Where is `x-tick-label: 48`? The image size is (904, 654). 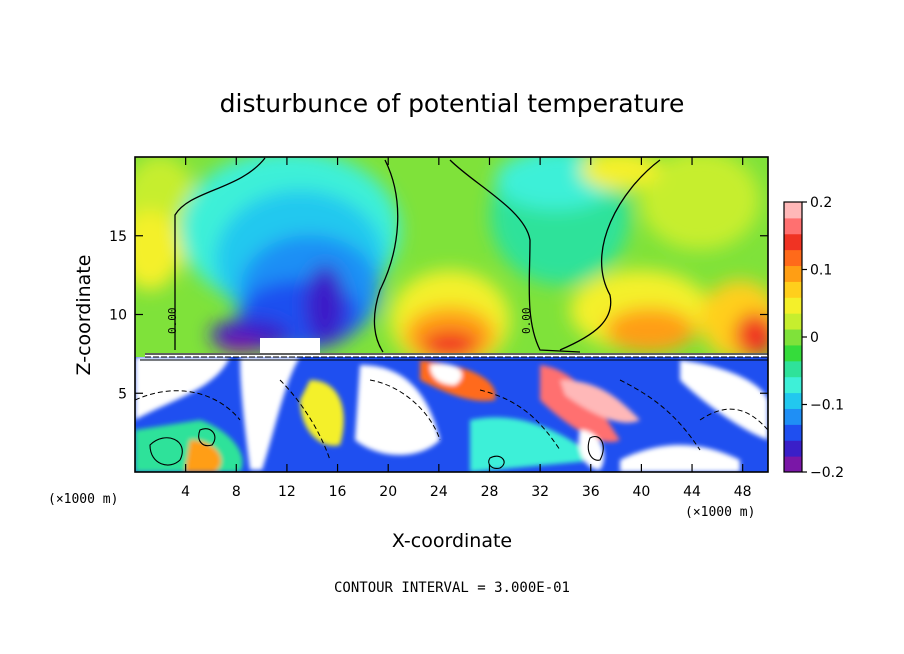 x-tick-label: 48 is located at coordinates (743, 492).